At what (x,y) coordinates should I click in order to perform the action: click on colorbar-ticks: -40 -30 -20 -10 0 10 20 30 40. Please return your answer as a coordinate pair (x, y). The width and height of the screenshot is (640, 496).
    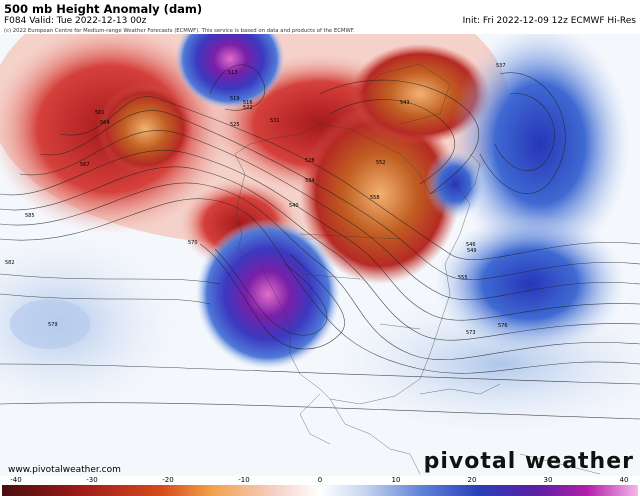
    Looking at the image, I should click on (320, 480).